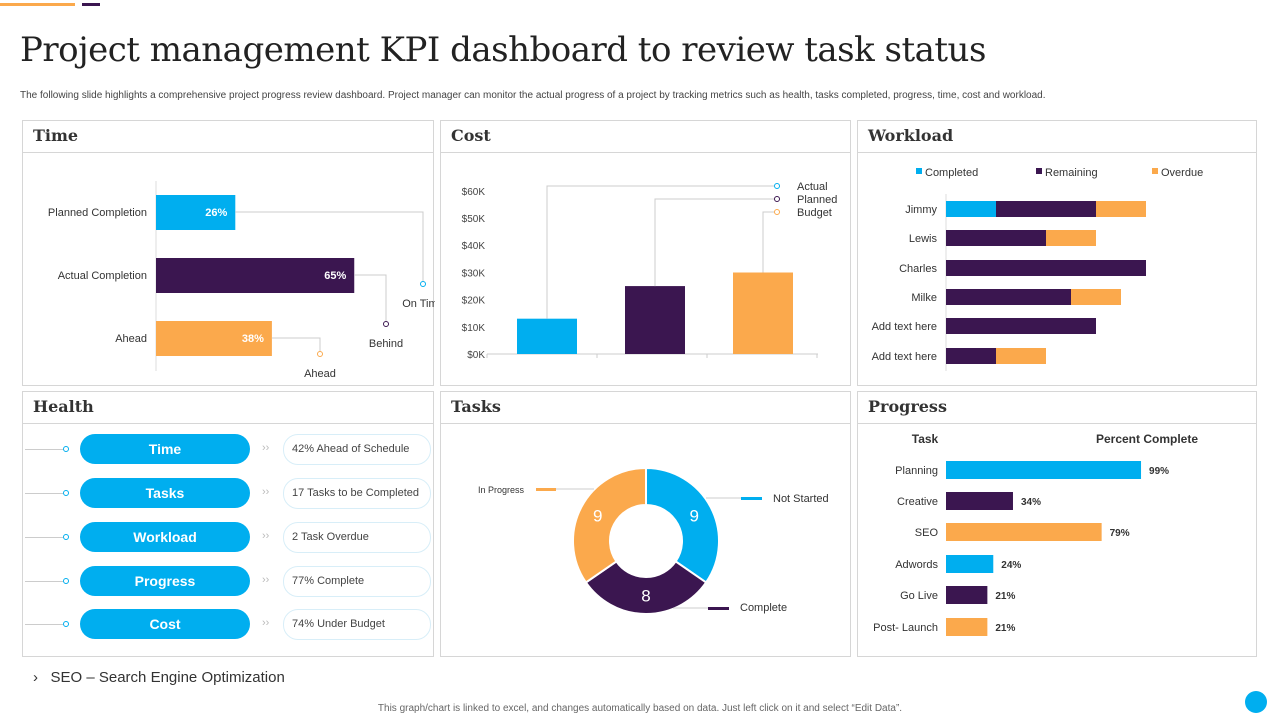 The height and width of the screenshot is (720, 1280). Describe the element at coordinates (165, 493) in the screenshot. I see `health-pill-button: Tasks` at that location.